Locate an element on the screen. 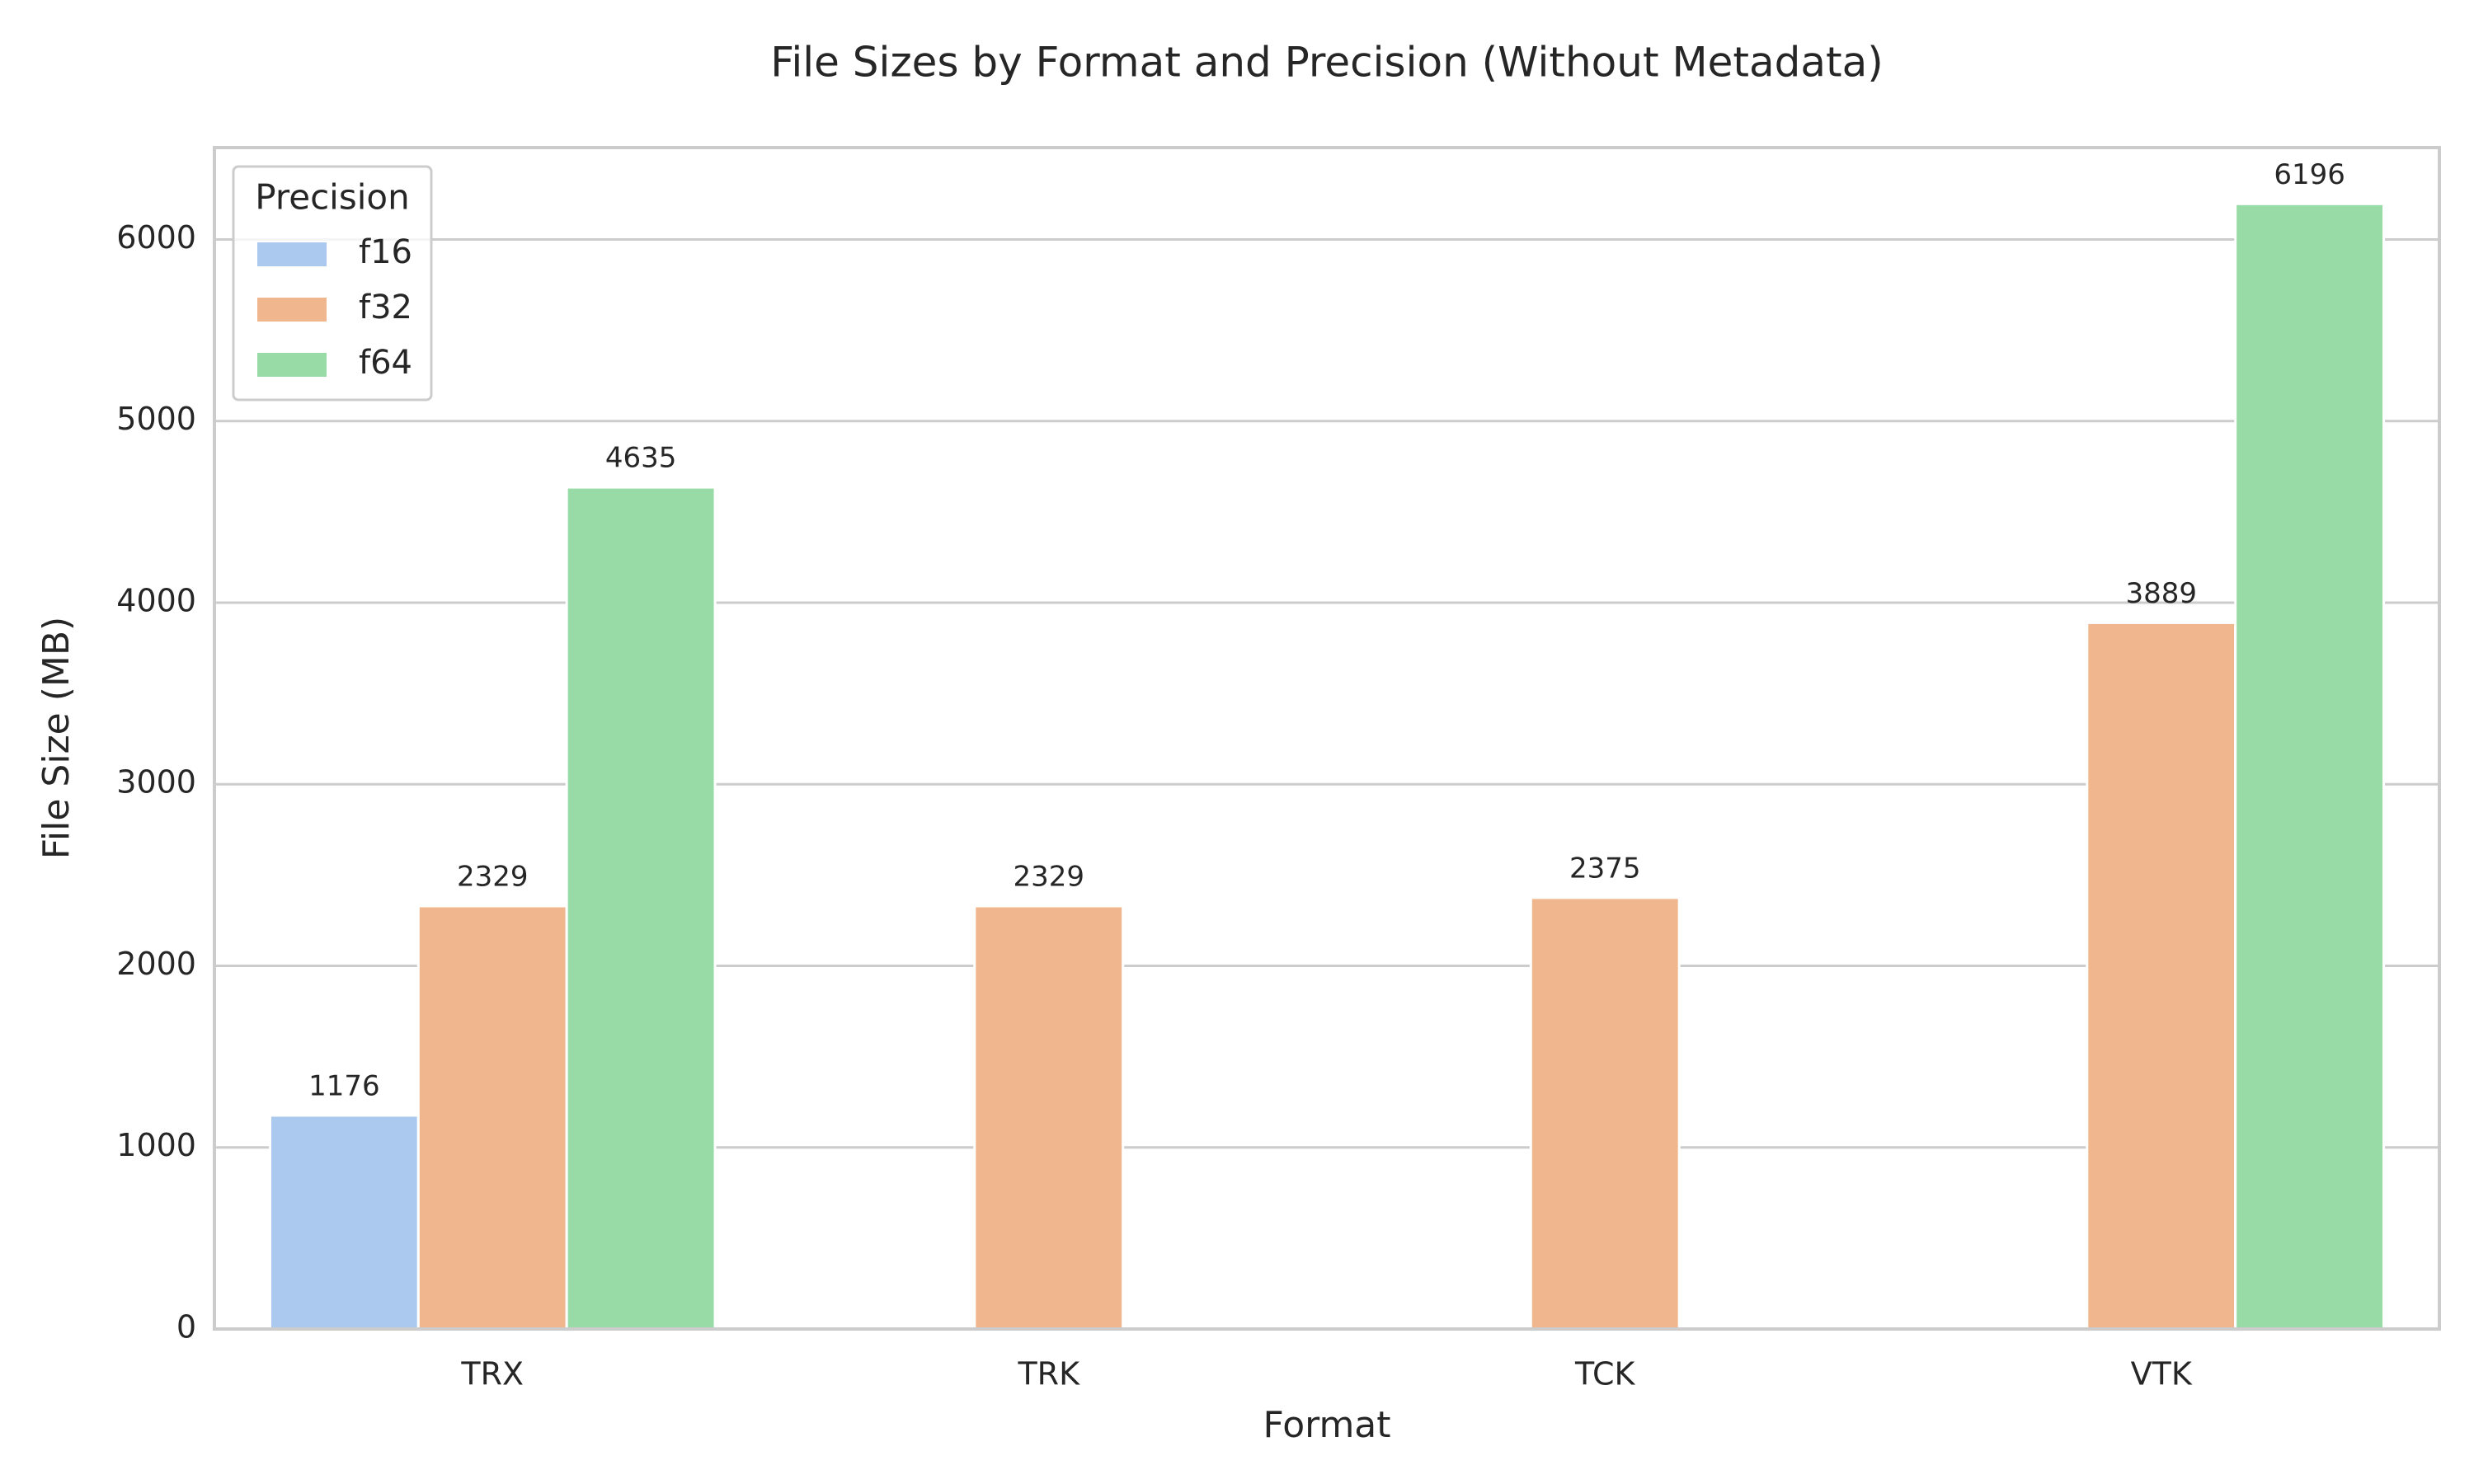  legend-label: f32 is located at coordinates (385, 307).